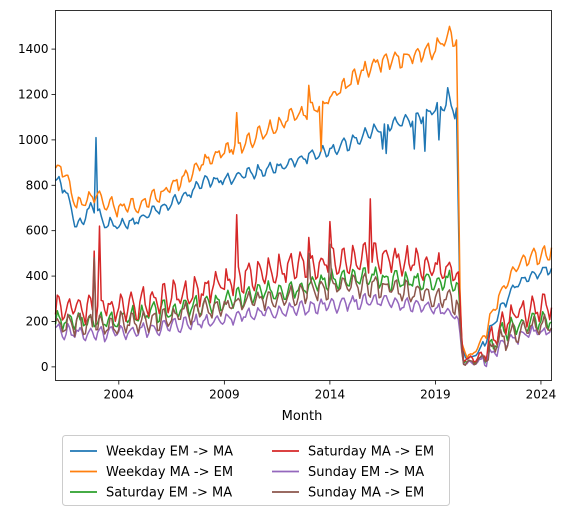  What do you see at coordinates (366, 472) in the screenshot?
I see `legend-label: Sunday EM -> MA` at bounding box center [366, 472].